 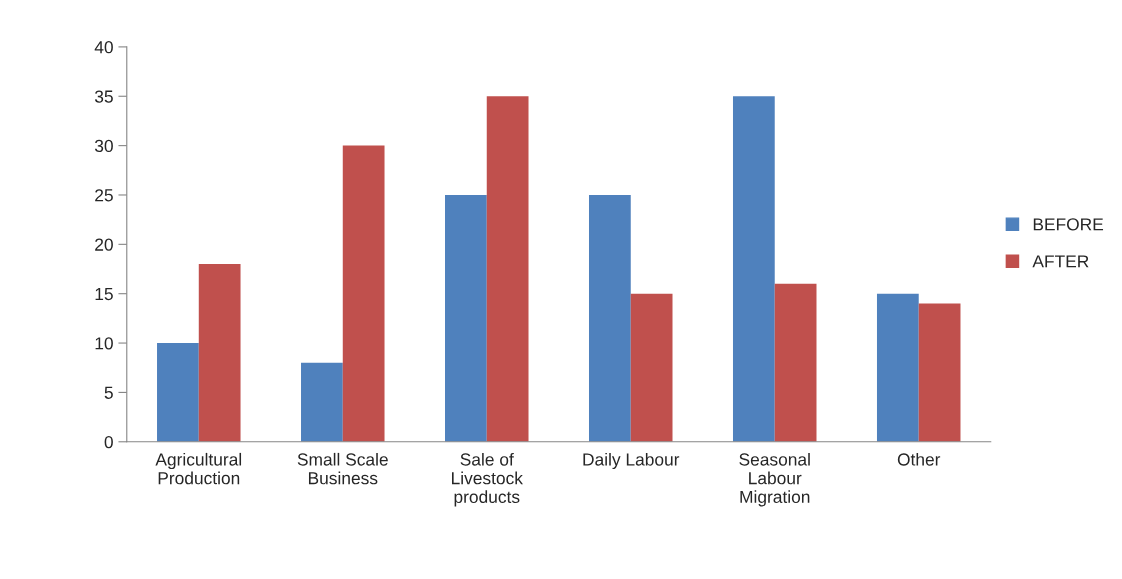 What do you see at coordinates (631, 461) in the screenshot?
I see `x-tick-label: Daily Labour` at bounding box center [631, 461].